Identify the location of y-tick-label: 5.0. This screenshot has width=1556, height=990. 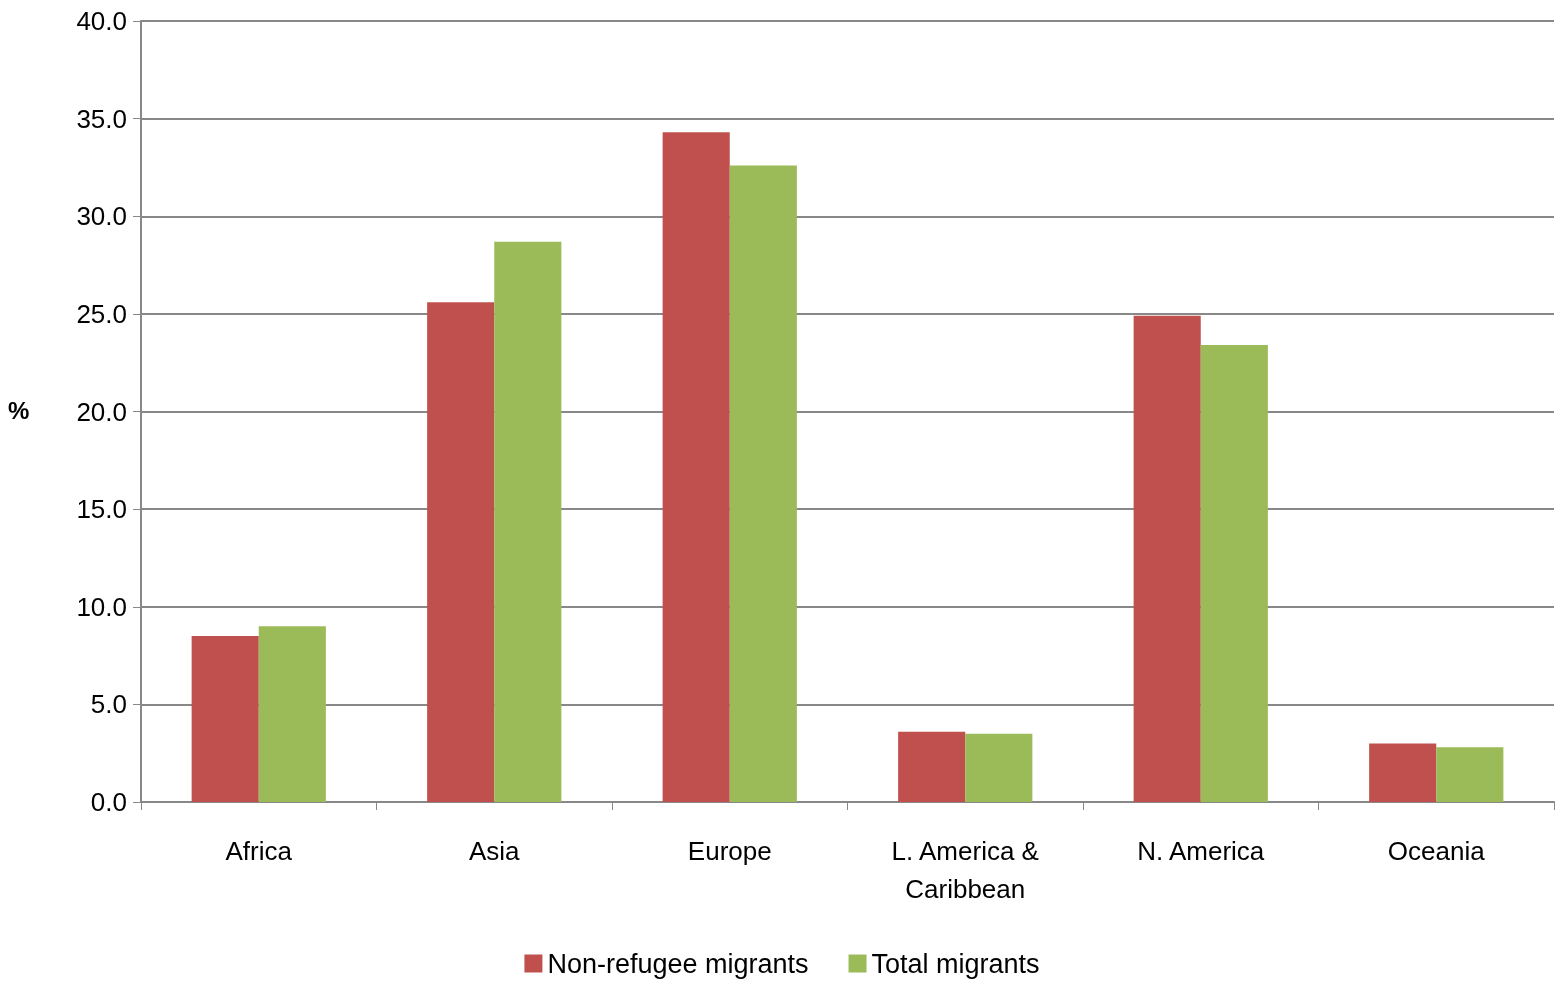
(108, 704).